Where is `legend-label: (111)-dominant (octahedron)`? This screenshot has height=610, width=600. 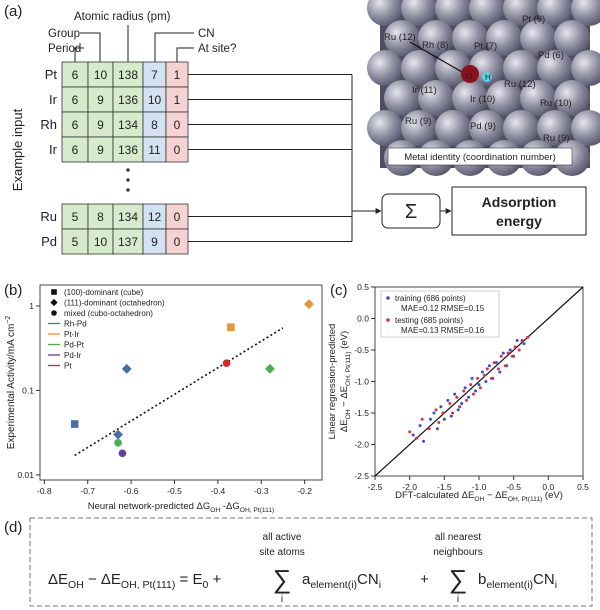
legend-label: (111)-dominant (octahedron) is located at coordinates (114, 303).